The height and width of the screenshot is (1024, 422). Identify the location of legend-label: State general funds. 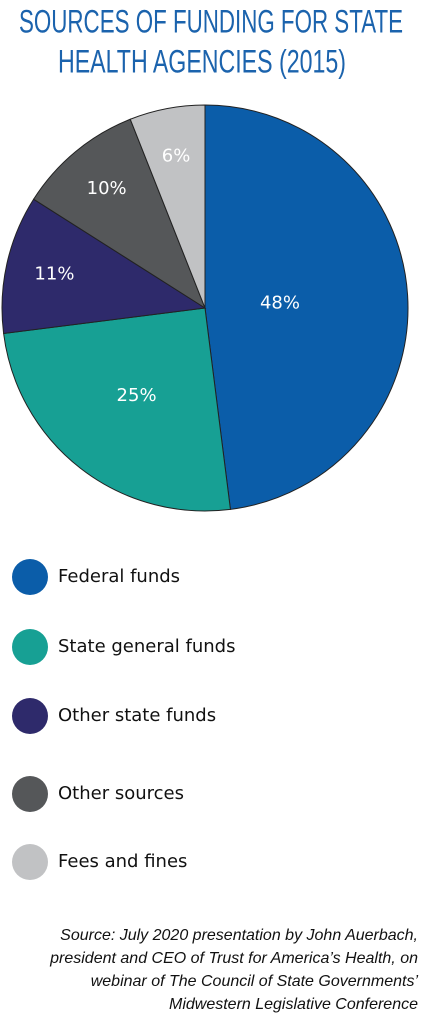
(146, 646).